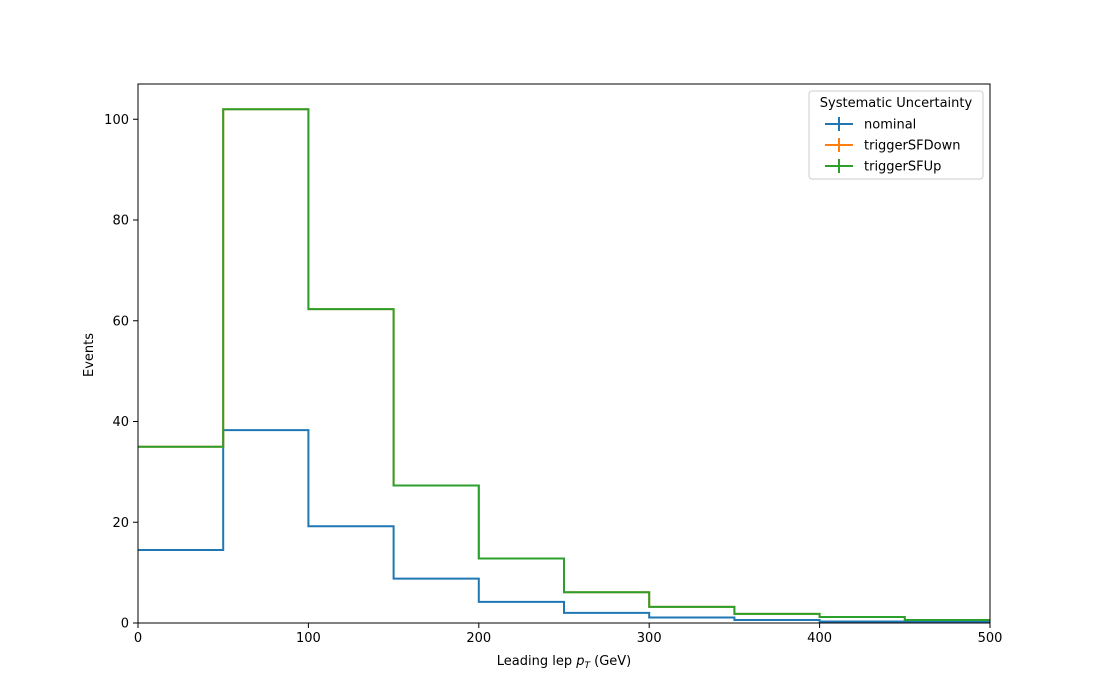  I want to click on x-tick-label: 400, so click(819, 638).